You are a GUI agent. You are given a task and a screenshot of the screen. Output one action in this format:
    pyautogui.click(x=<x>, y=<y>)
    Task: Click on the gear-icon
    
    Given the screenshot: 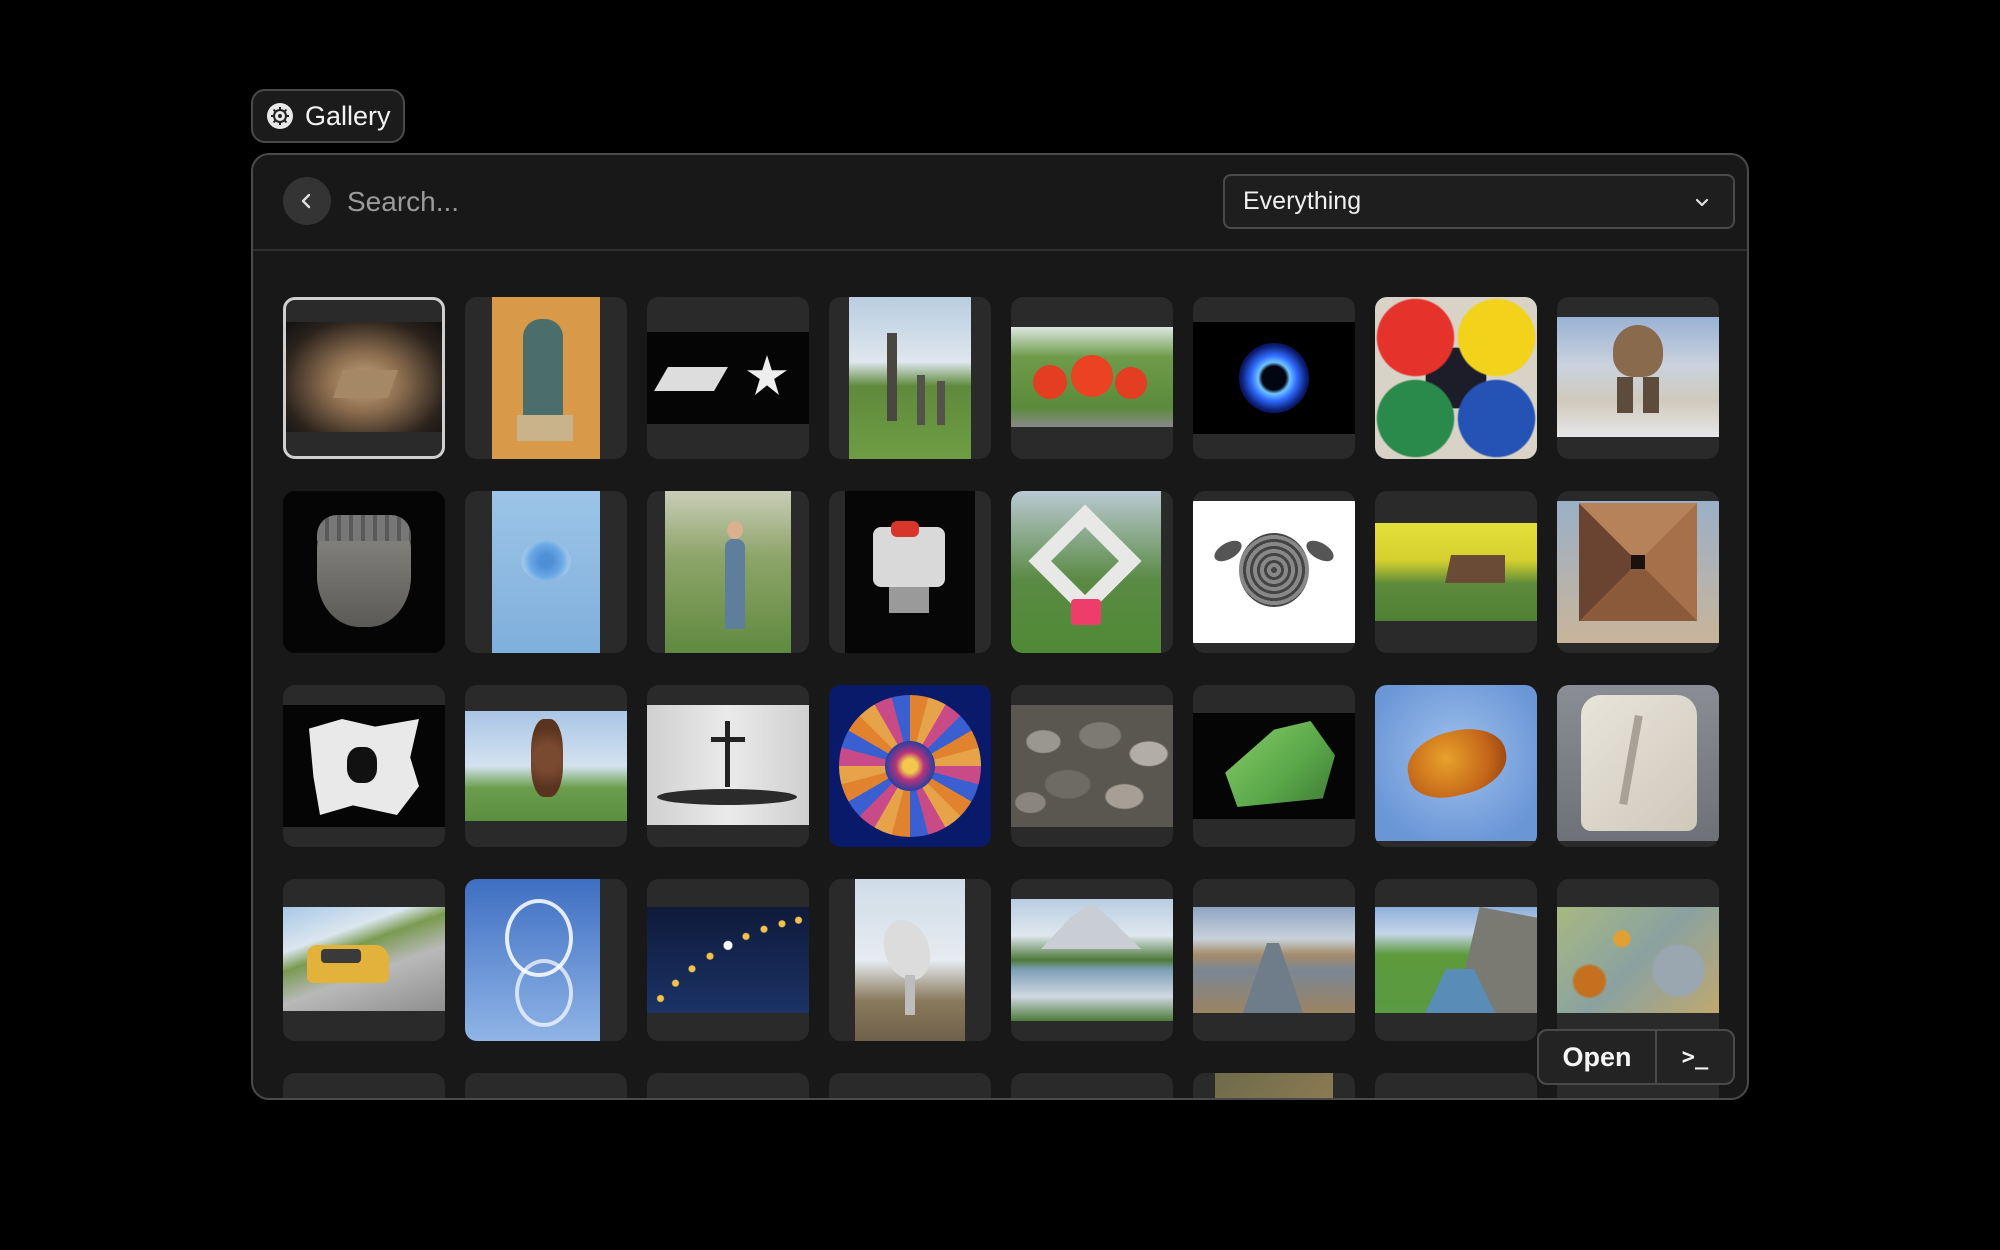 What is the action you would take?
    pyautogui.click(x=280, y=116)
    